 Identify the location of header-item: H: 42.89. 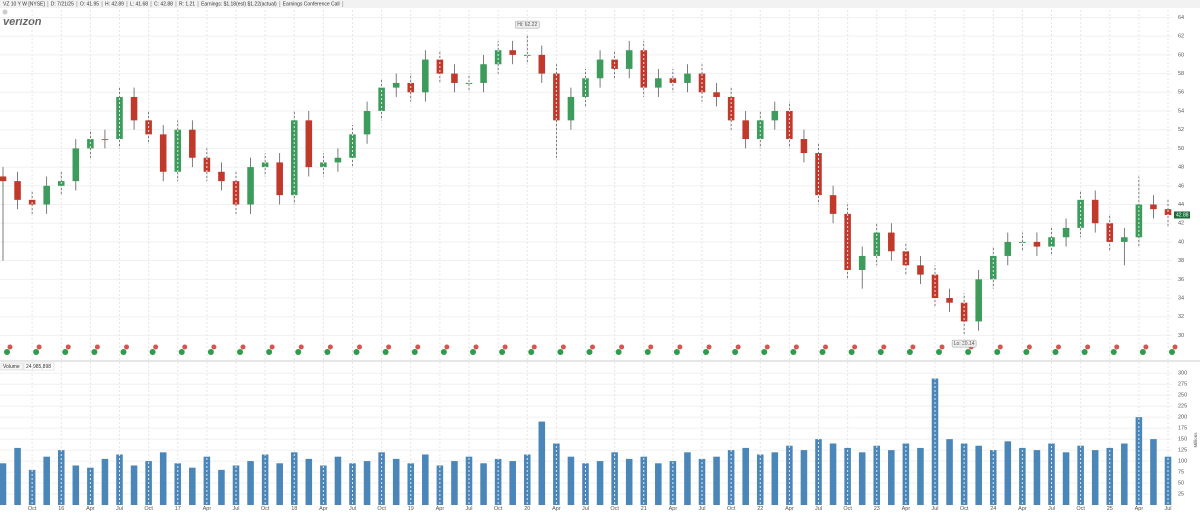
(114, 4).